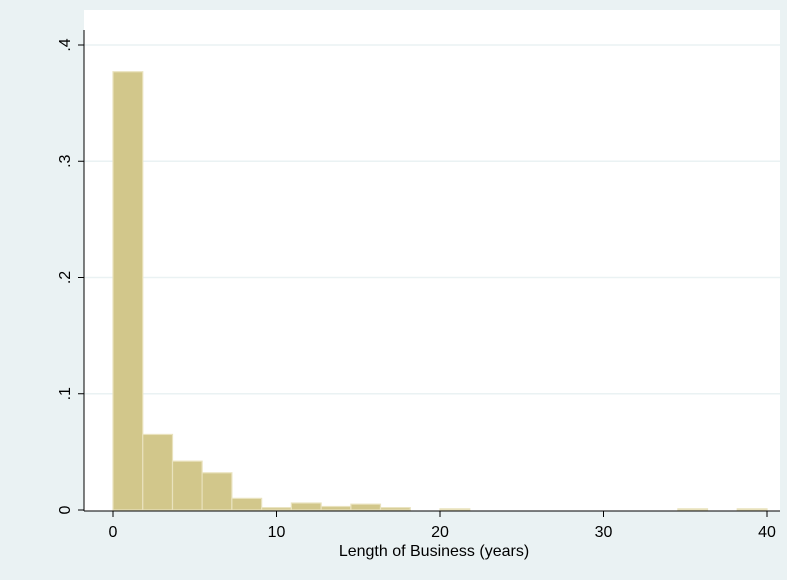  Describe the element at coordinates (65, 509) in the screenshot. I see `y-tick-label-0: 0` at that location.